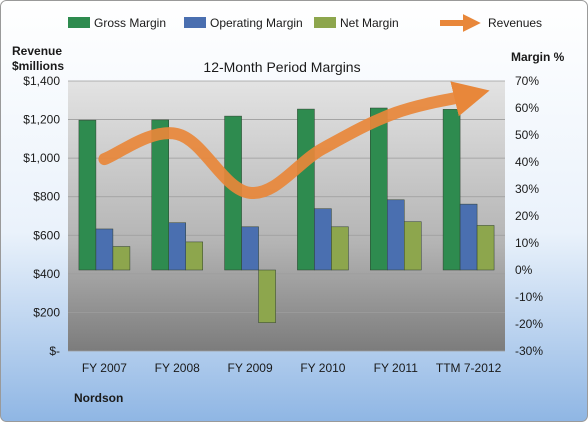 The image size is (588, 422). Describe the element at coordinates (527, 189) in the screenshot. I see `right-axis-tick-label: 30%` at that location.